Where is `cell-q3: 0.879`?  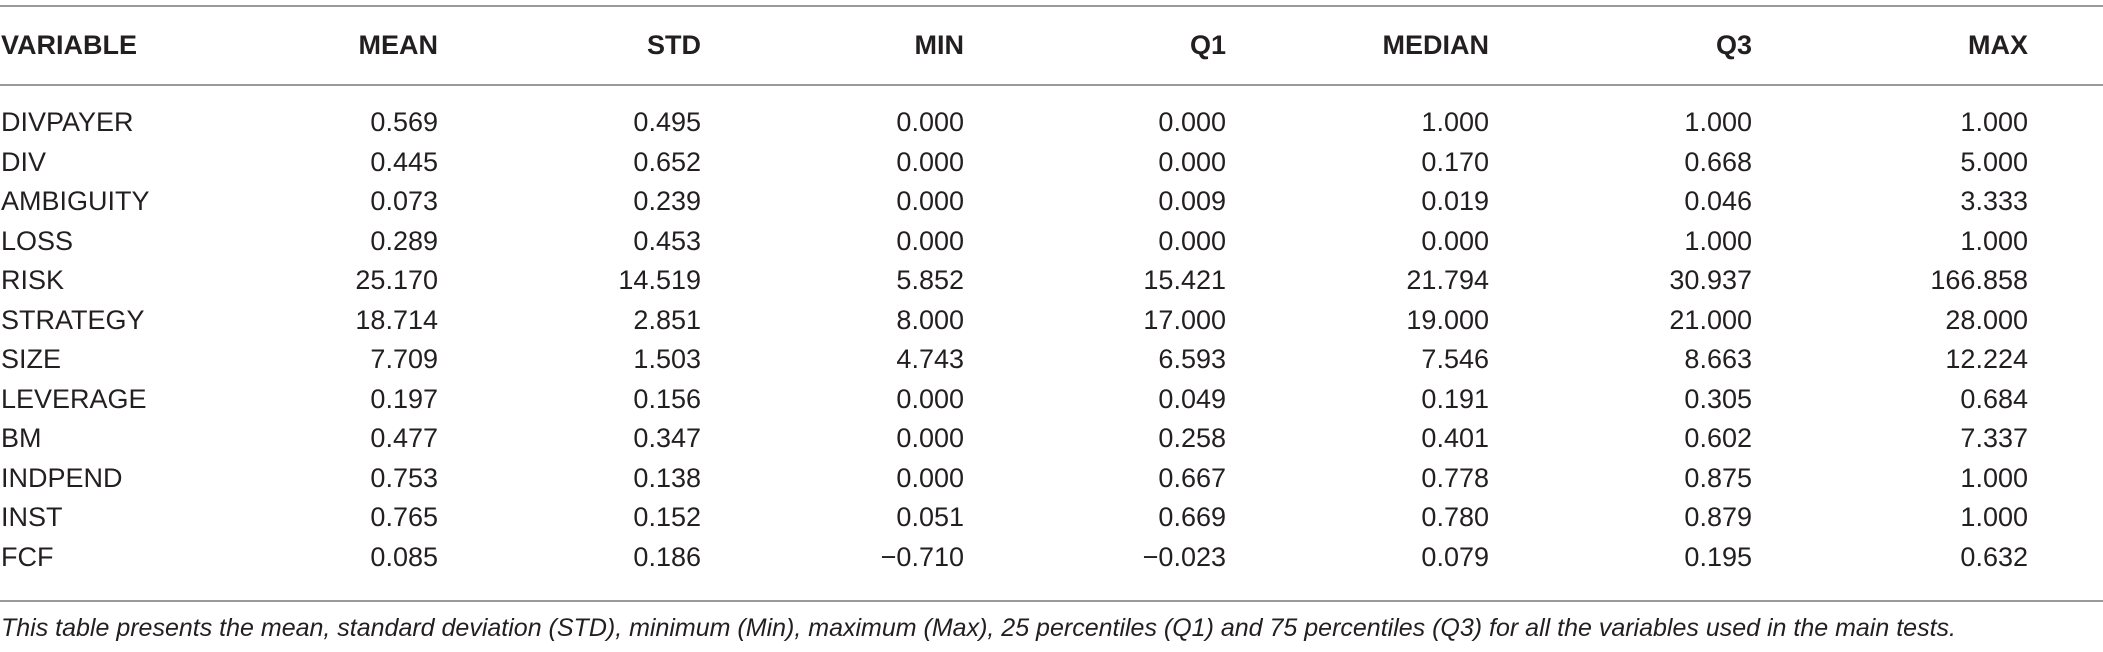 cell-q3: 0.879 is located at coordinates (1718, 517).